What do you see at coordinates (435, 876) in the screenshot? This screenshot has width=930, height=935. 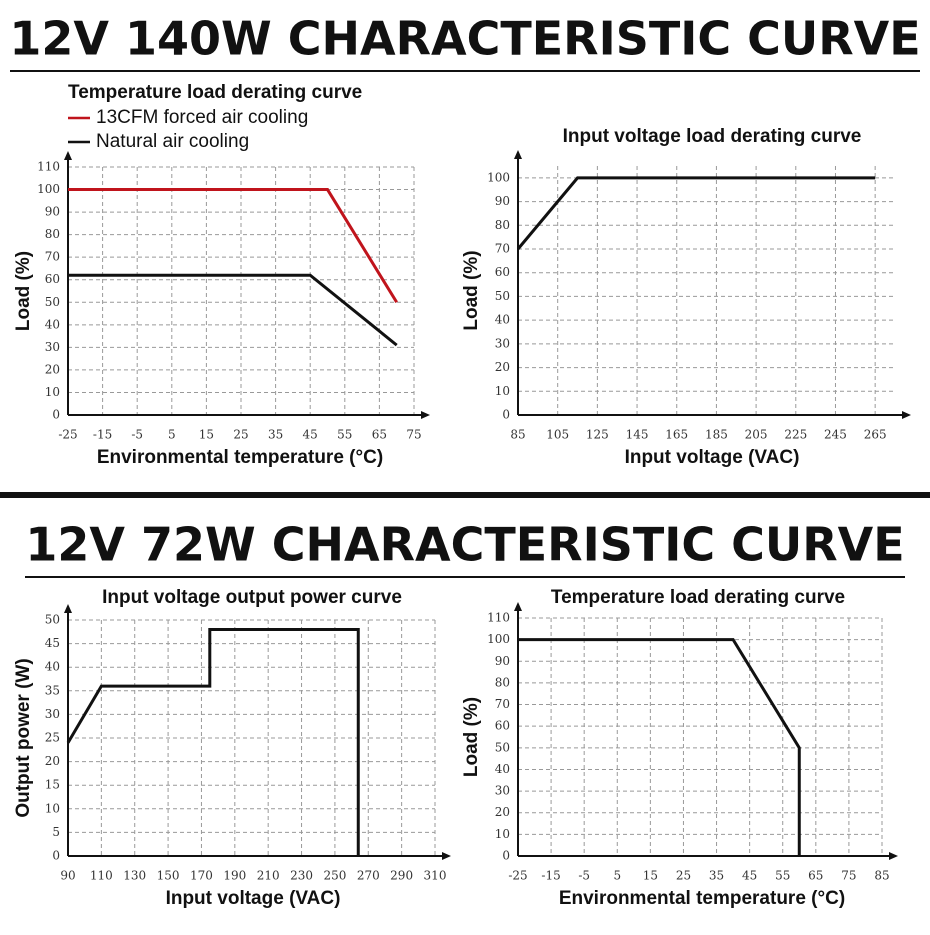 I see `x-tick-label: 310` at bounding box center [435, 876].